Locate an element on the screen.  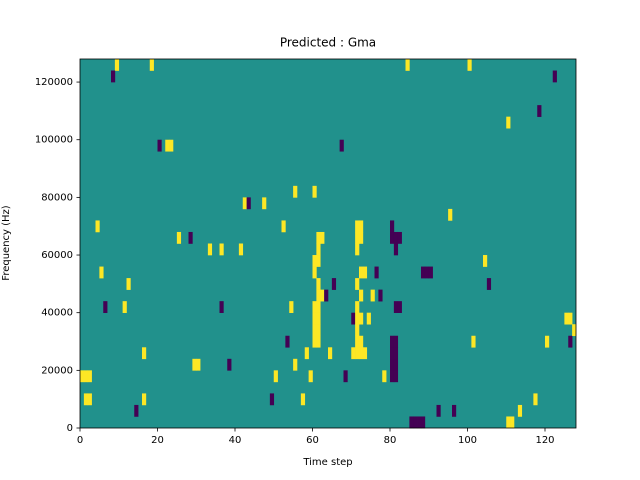
y-tick-label: 40000 is located at coordinates (57, 313).